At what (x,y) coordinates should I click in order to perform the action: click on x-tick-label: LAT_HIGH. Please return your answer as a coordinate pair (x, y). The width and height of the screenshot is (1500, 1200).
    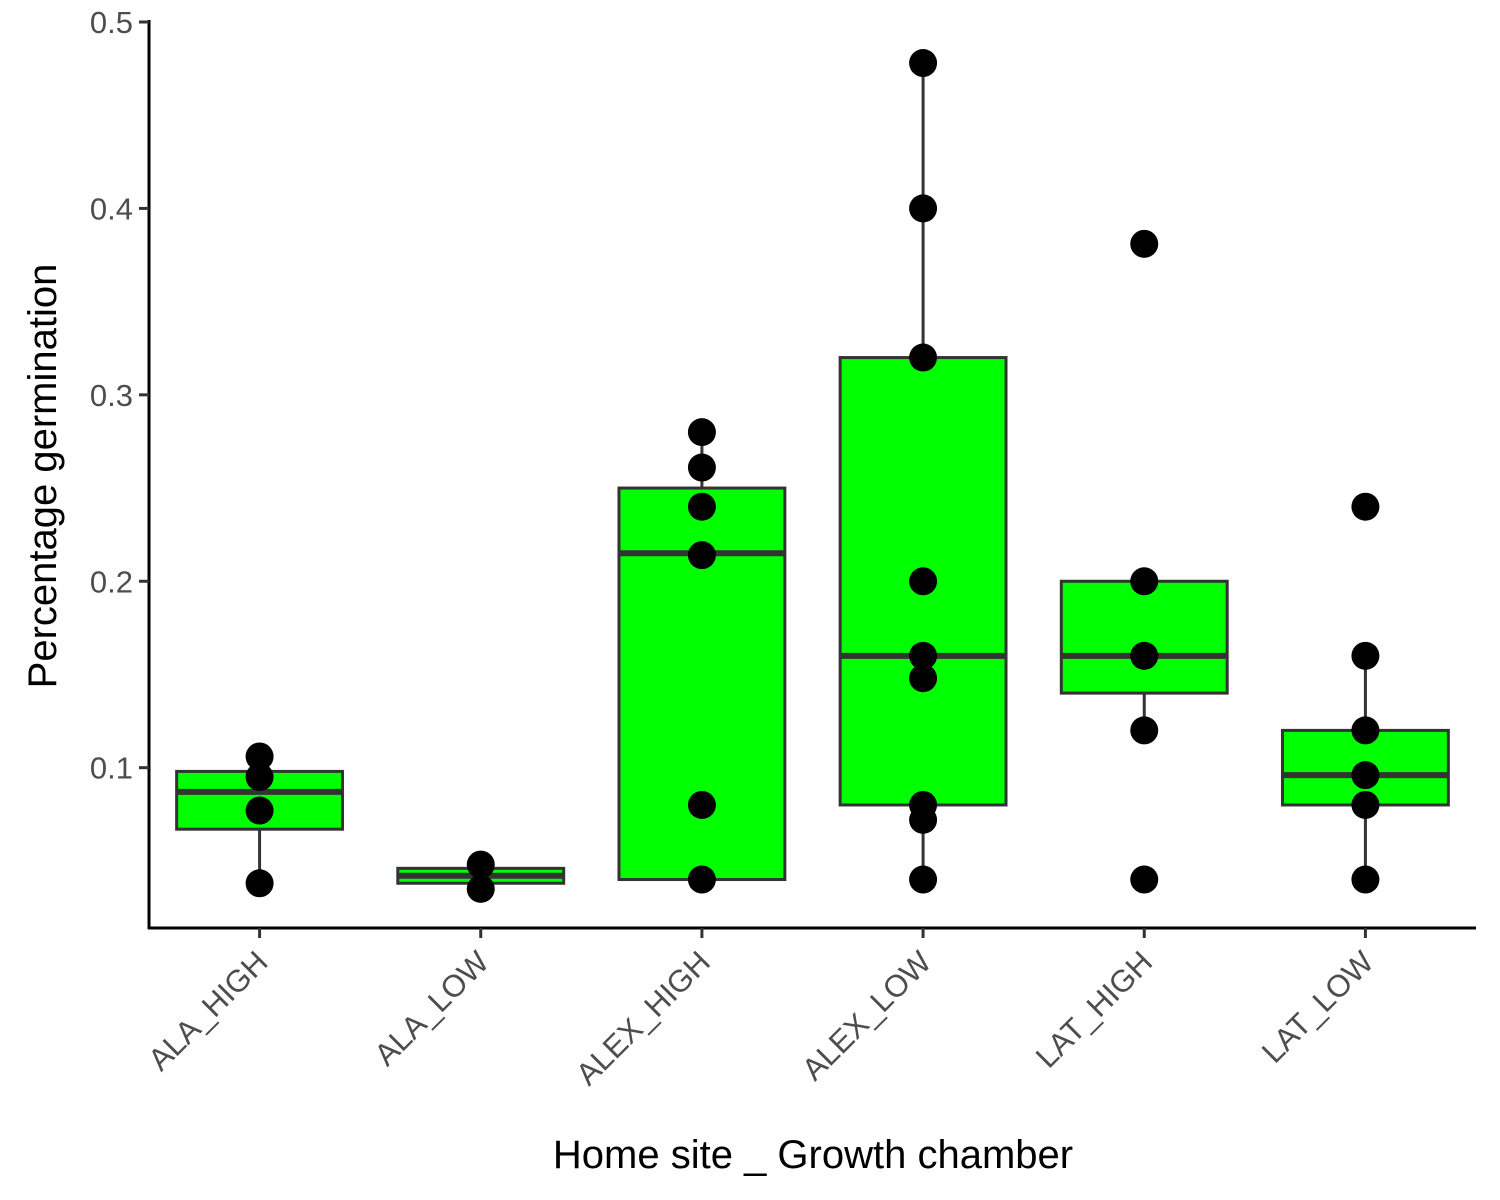
    Looking at the image, I should click on (1094, 1009).